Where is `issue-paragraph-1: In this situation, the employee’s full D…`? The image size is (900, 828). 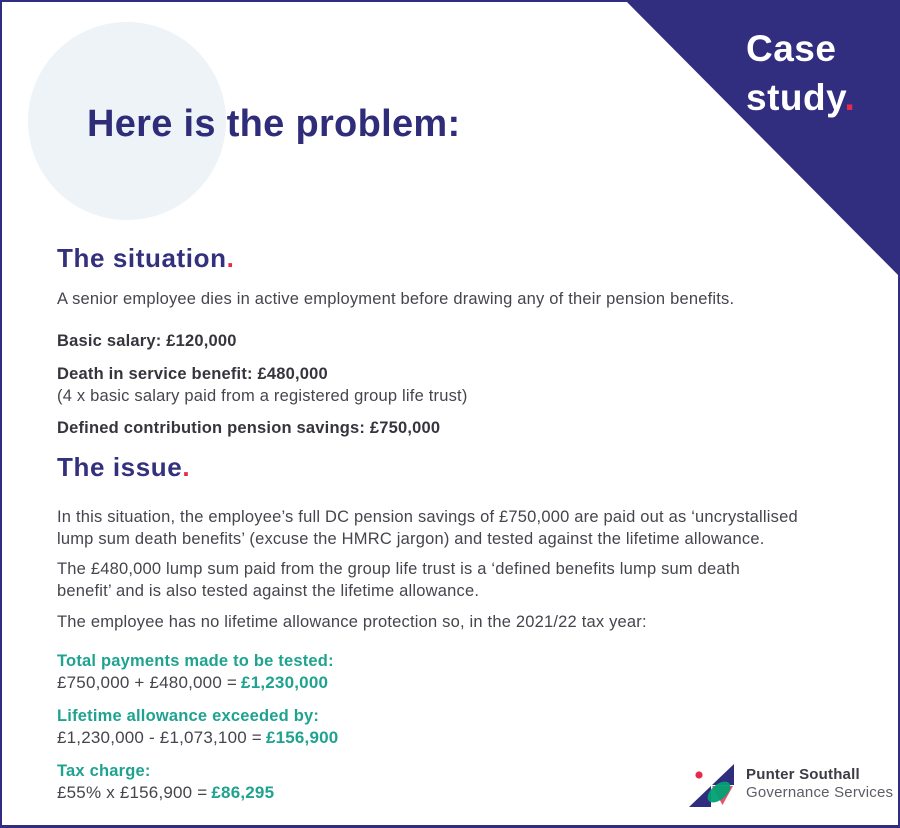
issue-paragraph-1: In this situation, the employee’s full D… is located at coordinates (457, 528).